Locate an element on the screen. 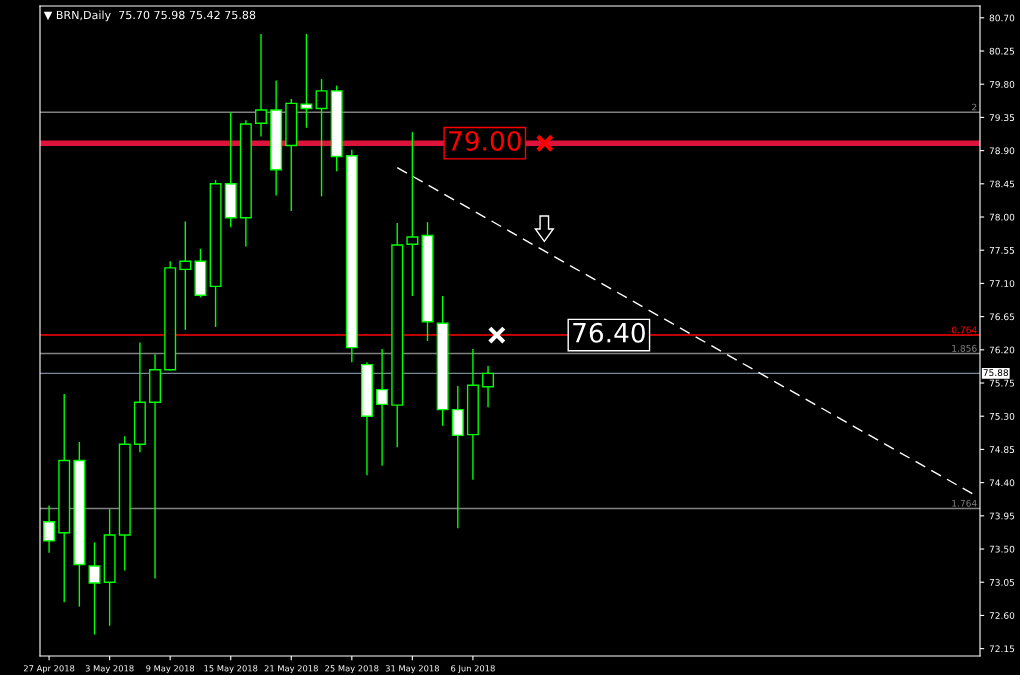  x-tick-label: 21 May 2018 is located at coordinates (291, 669).